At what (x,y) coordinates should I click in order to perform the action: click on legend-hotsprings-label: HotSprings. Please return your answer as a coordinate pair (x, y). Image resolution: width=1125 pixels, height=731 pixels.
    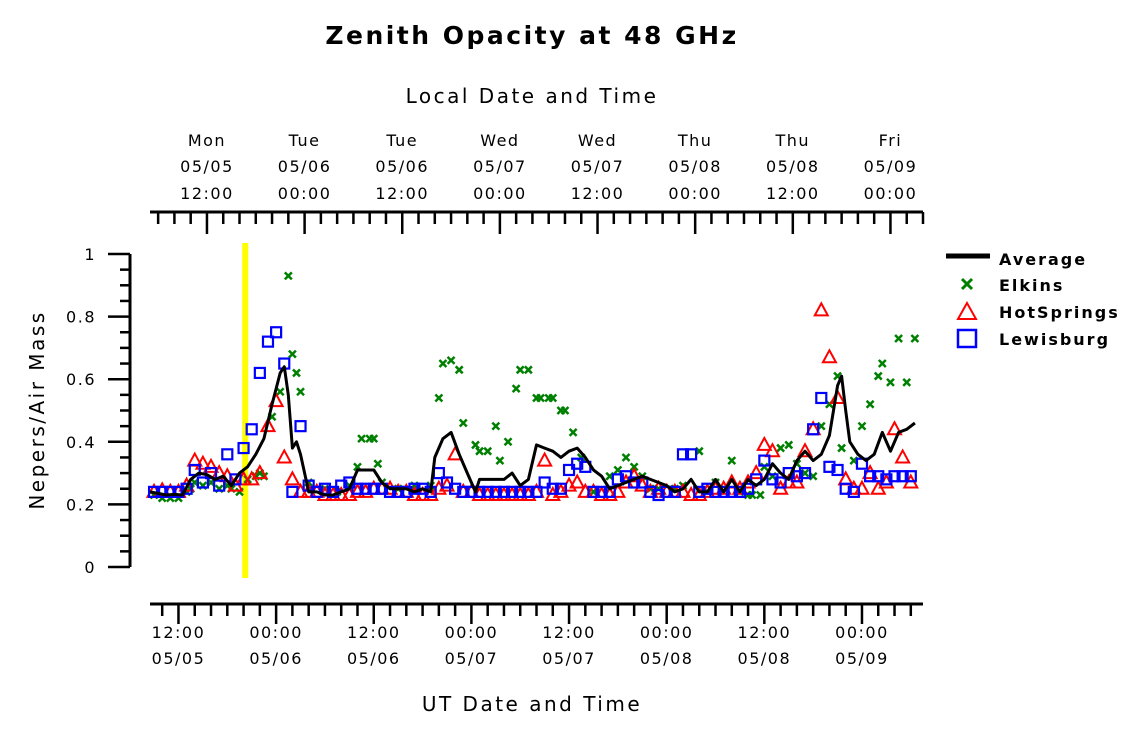
    Looking at the image, I should click on (1059, 312).